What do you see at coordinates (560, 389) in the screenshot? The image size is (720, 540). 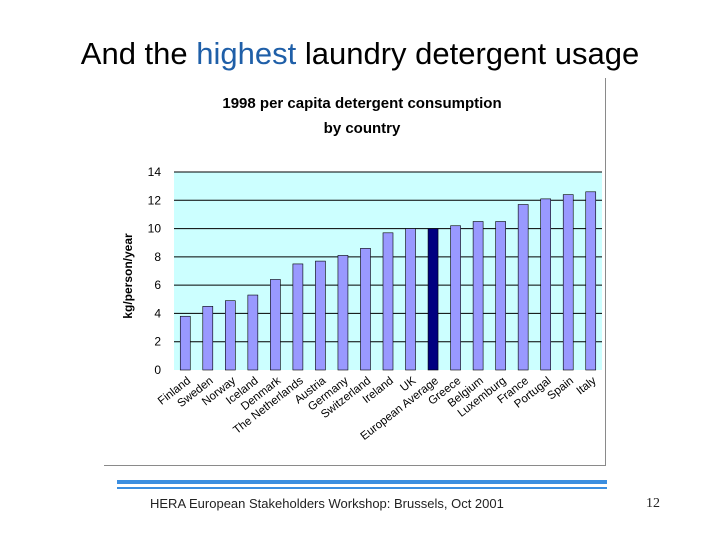 I see `x-tick-label: Spain` at bounding box center [560, 389].